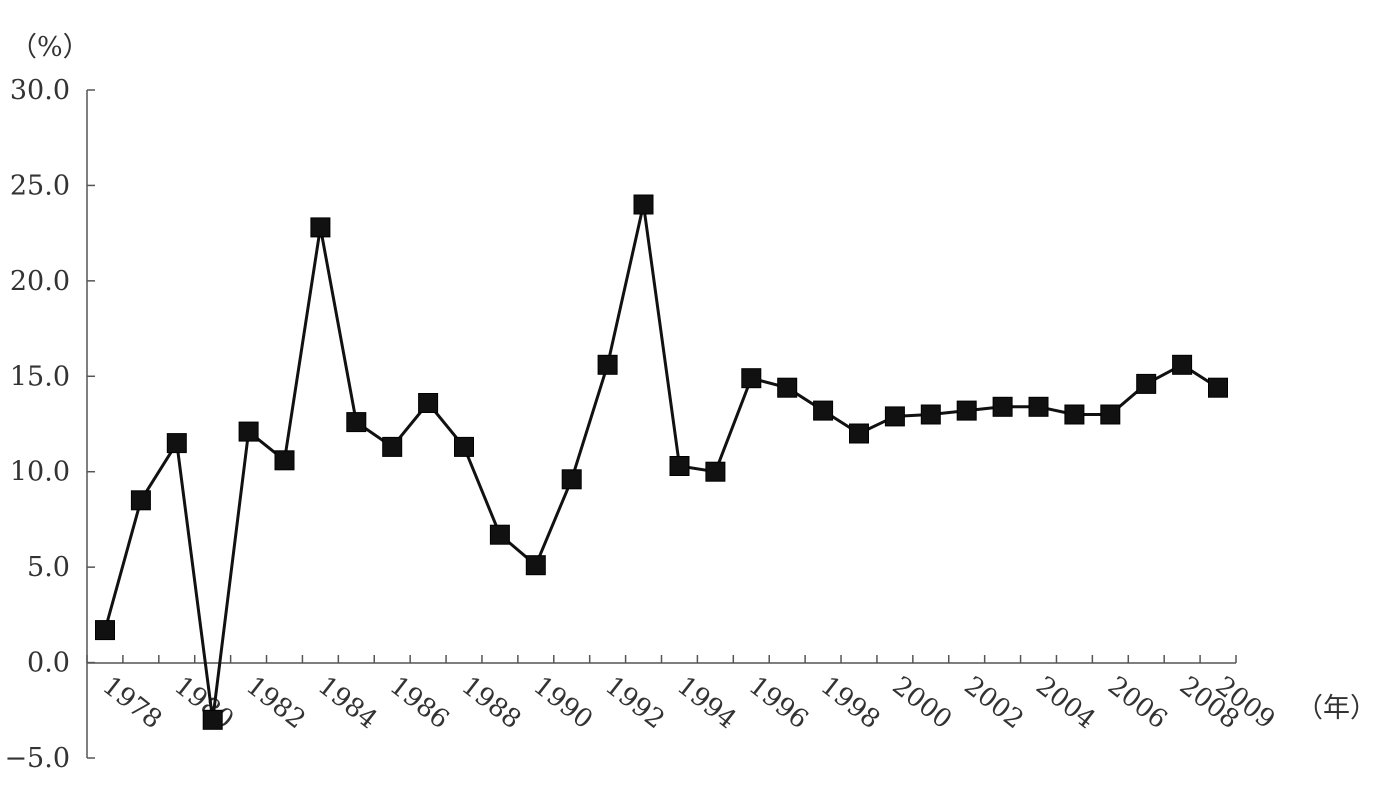 The image size is (1385, 797). Describe the element at coordinates (48, 567) in the screenshot. I see `y-tick-label: 5.0` at that location.